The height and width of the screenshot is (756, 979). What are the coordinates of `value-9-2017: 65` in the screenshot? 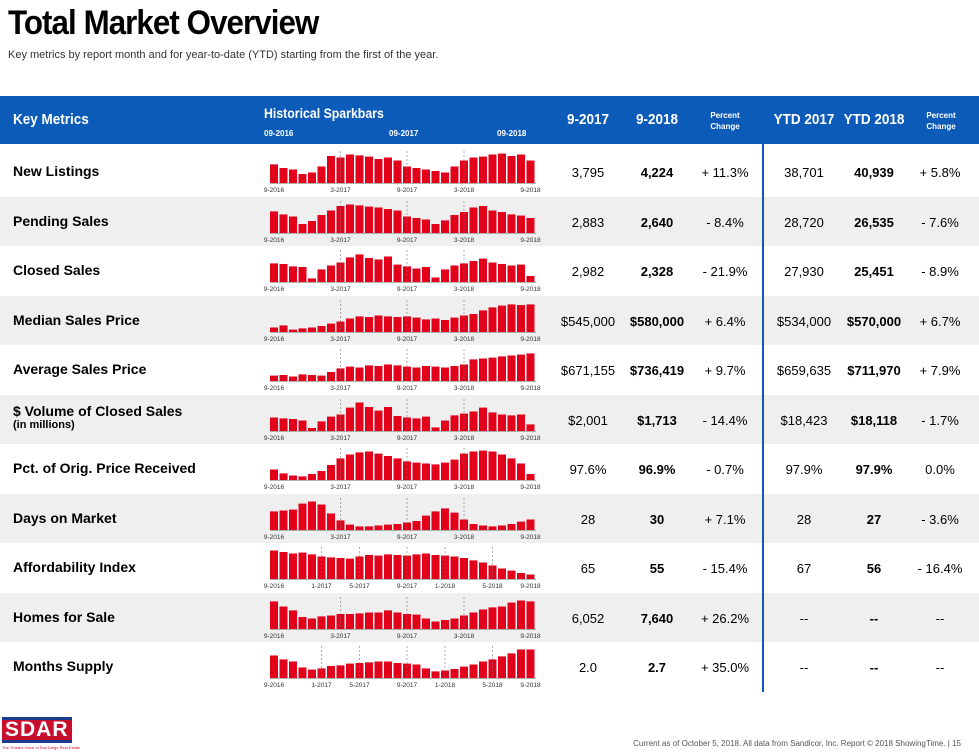 It's located at (588, 568).